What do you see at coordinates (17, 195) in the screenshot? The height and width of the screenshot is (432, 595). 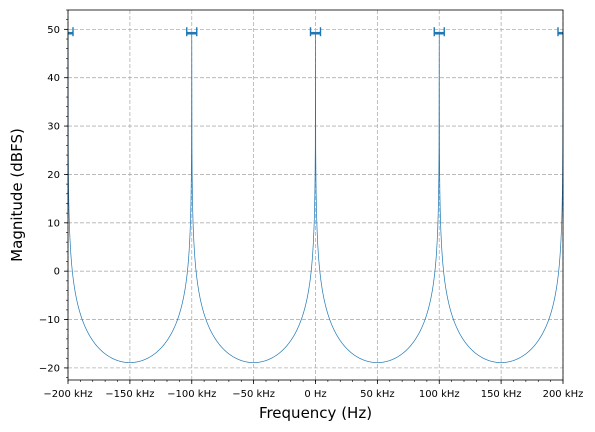 I see `y-axis-label: Magnitude (dBFS)` at bounding box center [17, 195].